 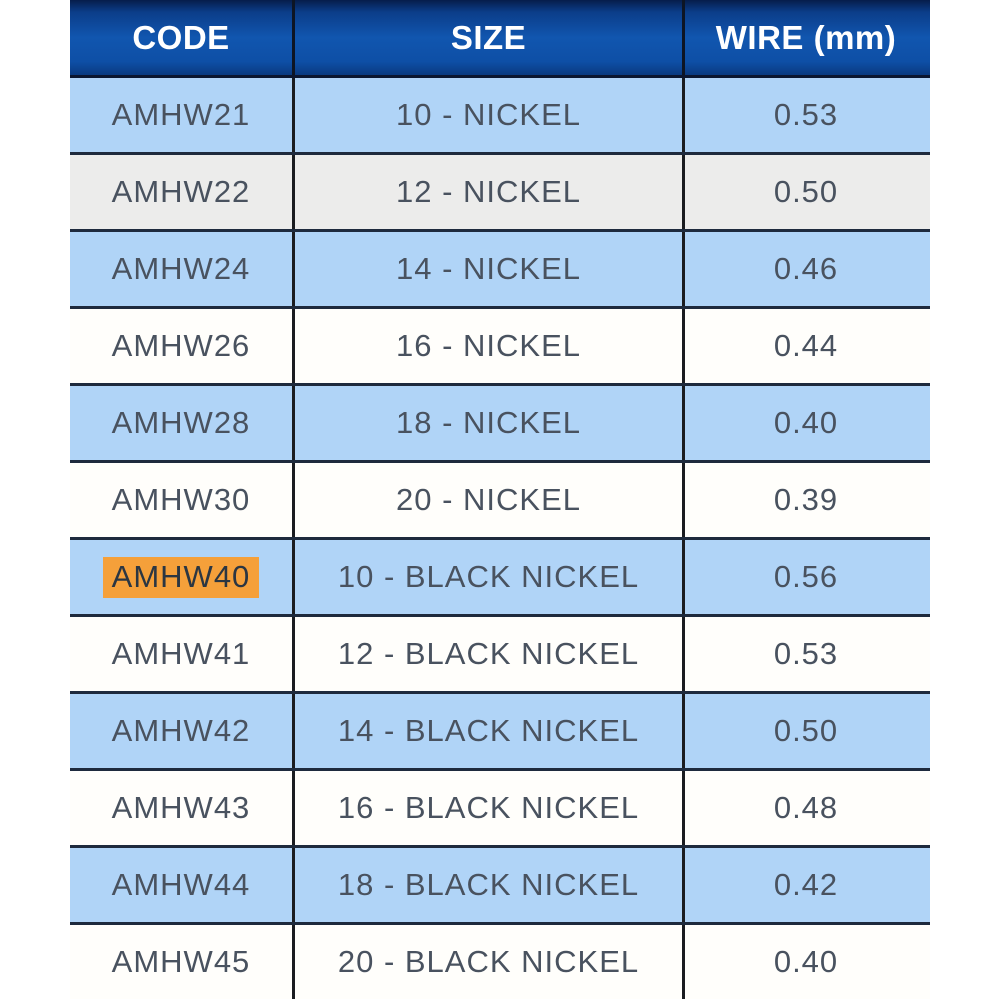 I want to click on code-cell: AMHW42, so click(x=182, y=731).